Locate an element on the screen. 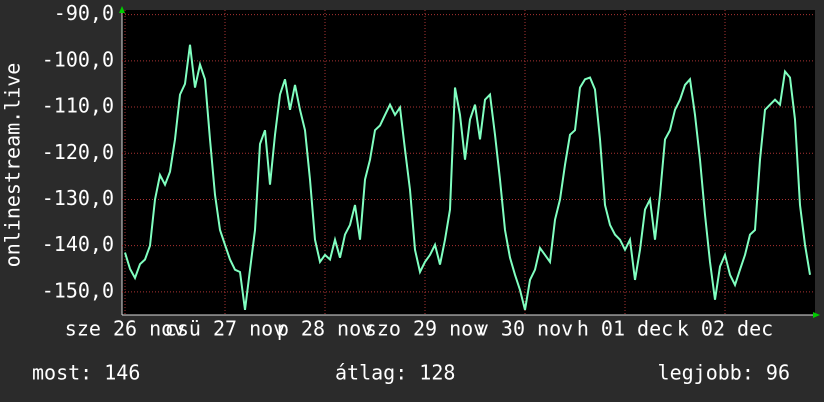  x-tick-label: v 30 nov is located at coordinates (525, 329).